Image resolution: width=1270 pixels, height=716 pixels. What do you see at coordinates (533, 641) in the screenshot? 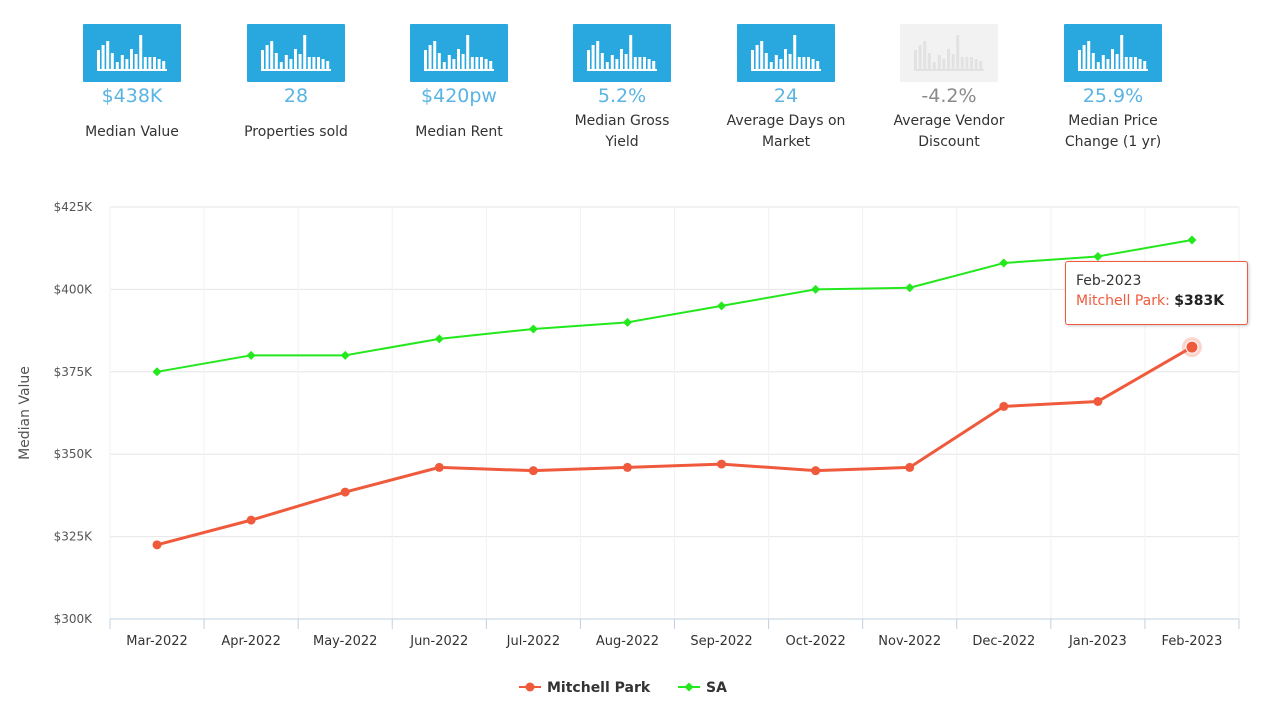
I see `x-tick-label: Jul-2022` at bounding box center [533, 641].